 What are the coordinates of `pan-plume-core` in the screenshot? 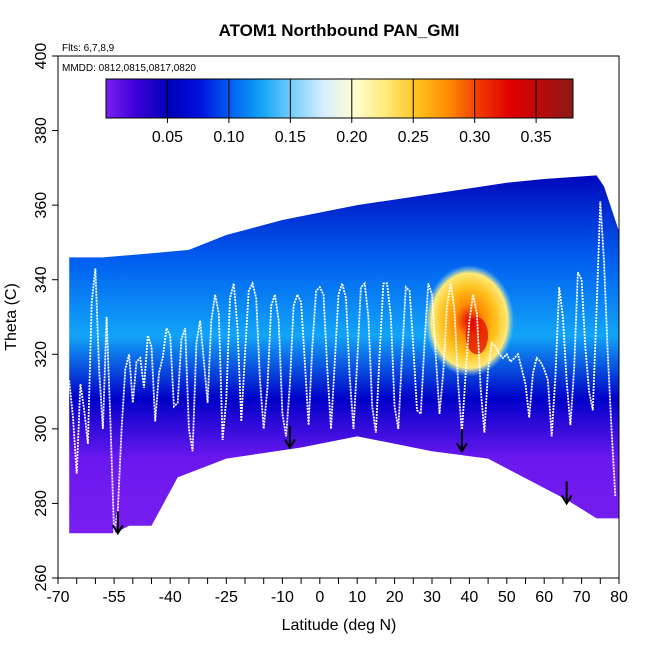 It's located at (477, 336).